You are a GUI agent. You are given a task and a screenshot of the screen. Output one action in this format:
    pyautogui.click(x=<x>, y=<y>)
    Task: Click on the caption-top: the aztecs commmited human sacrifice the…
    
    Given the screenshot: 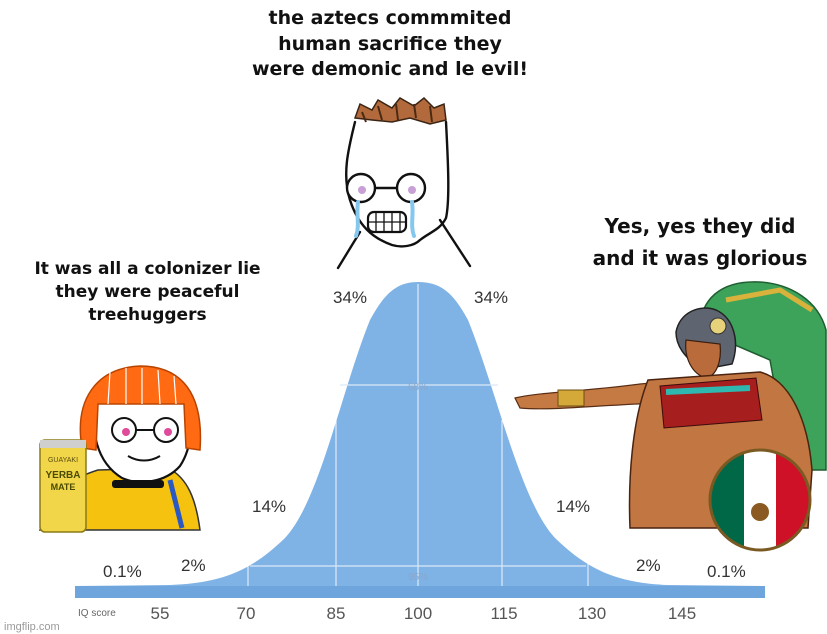 What is the action you would take?
    pyautogui.click(x=390, y=44)
    